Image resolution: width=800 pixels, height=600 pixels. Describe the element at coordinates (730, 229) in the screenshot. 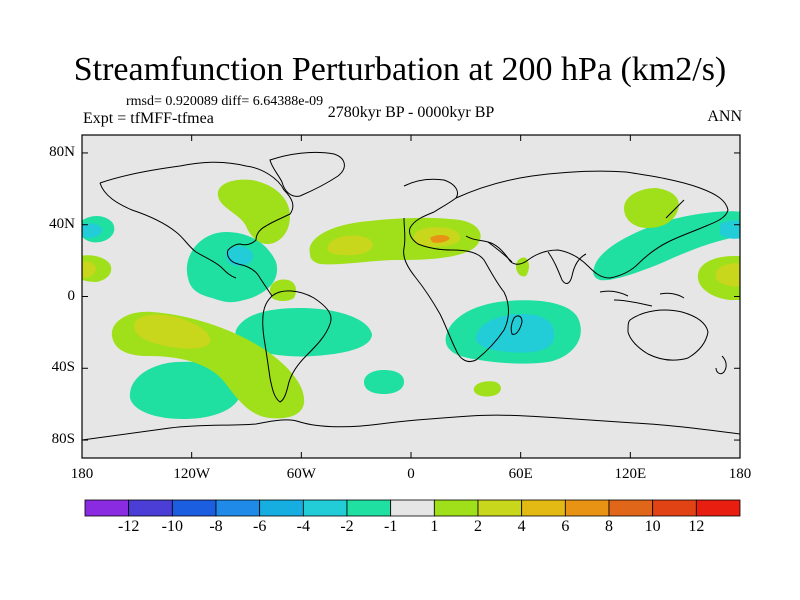

I see `west-pacific-trough-edge` at that location.